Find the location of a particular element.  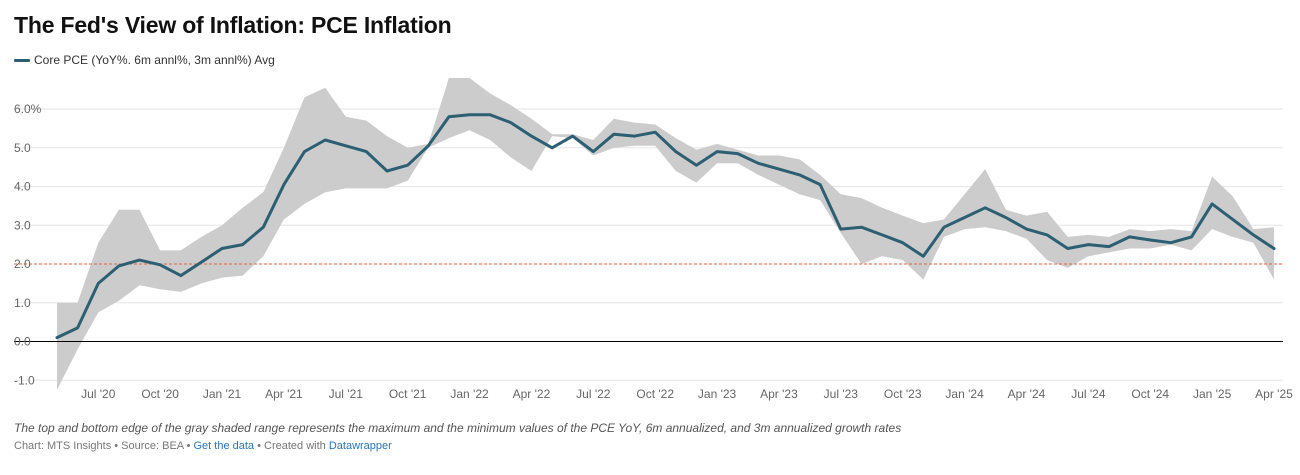

x-tick-label-15: Apr '24 is located at coordinates (1027, 394).